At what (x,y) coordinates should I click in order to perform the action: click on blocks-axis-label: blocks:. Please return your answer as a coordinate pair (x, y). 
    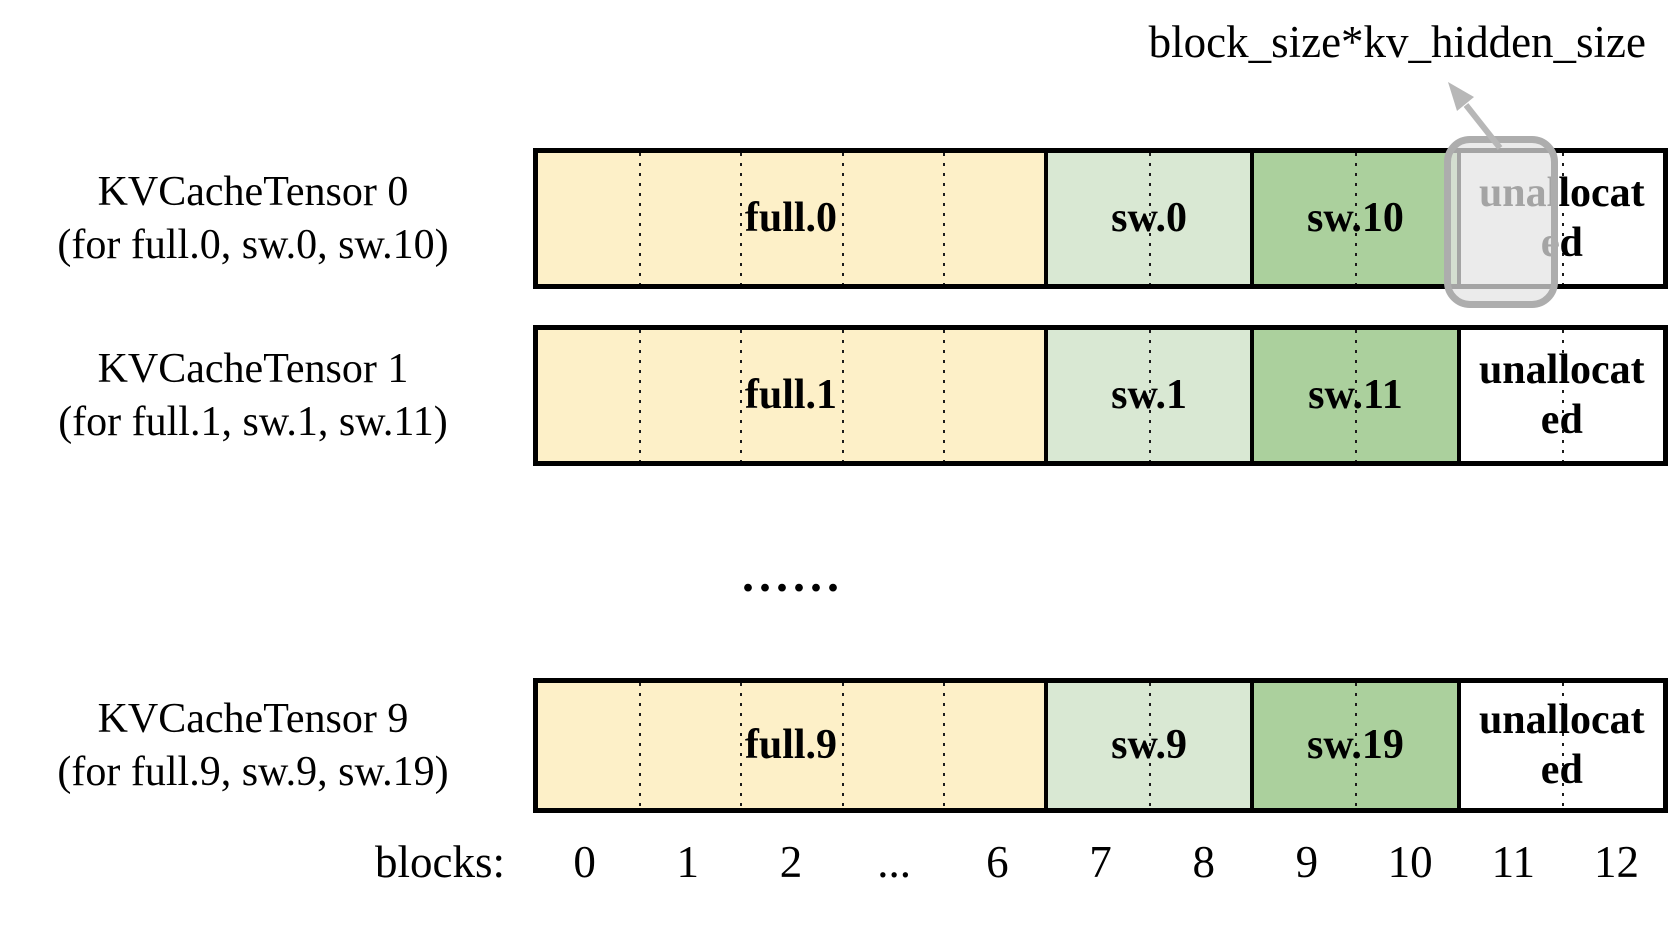
    Looking at the image, I should click on (440, 862).